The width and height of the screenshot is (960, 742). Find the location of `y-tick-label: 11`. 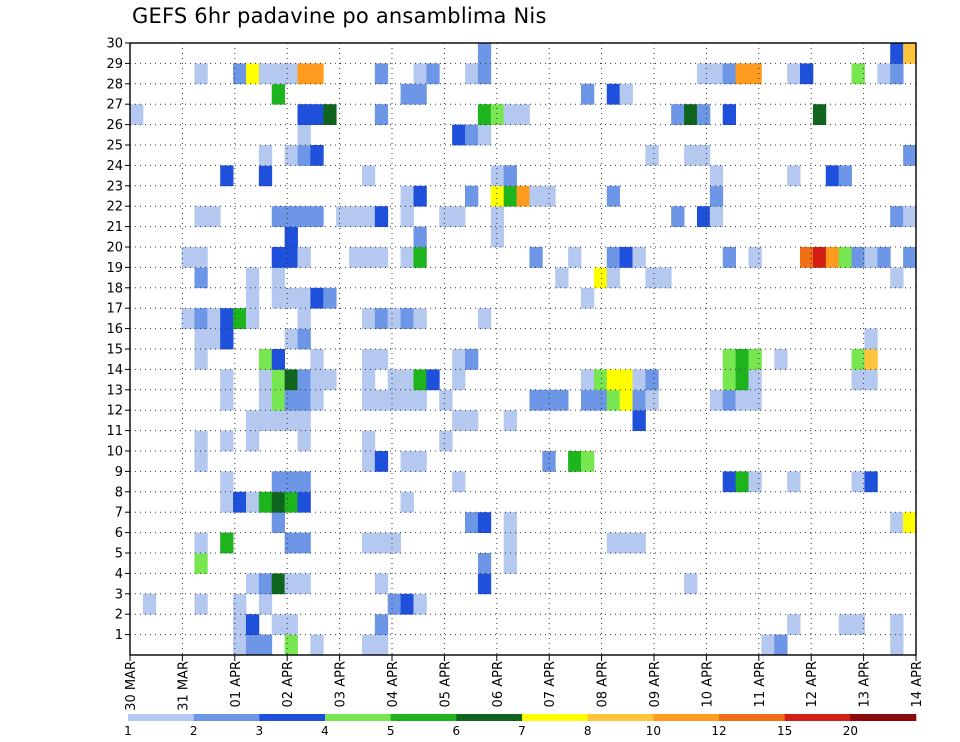

y-tick-label: 11 is located at coordinates (114, 431).